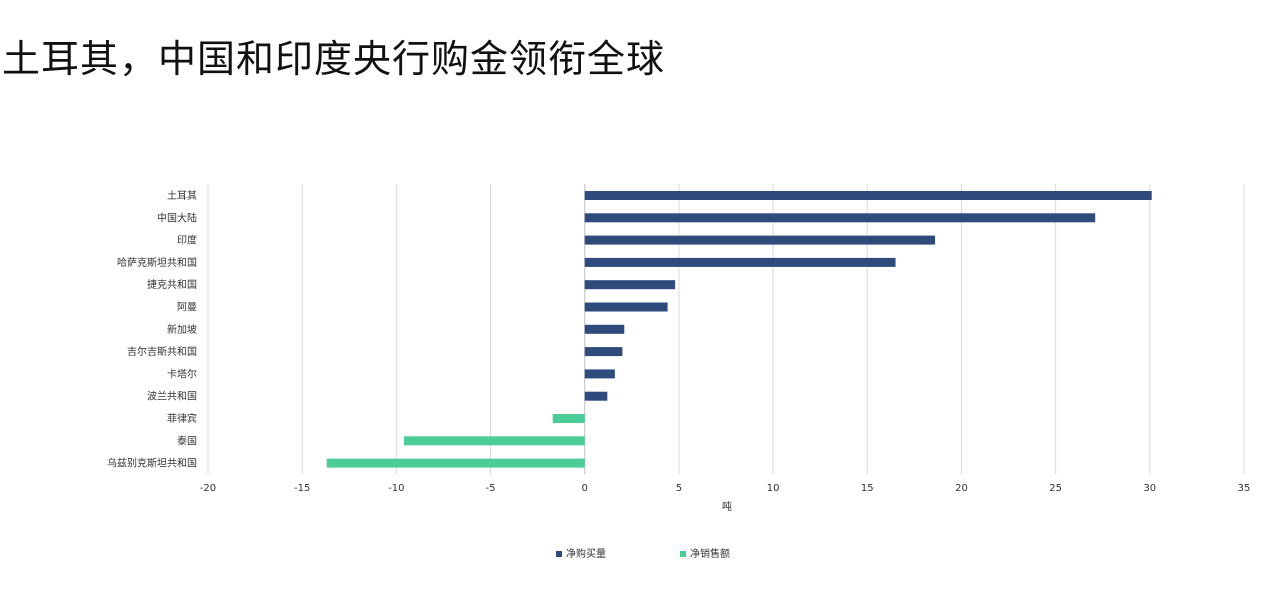 This screenshot has height=601, width=1280. I want to click on x-tick-label: -5, so click(491, 488).